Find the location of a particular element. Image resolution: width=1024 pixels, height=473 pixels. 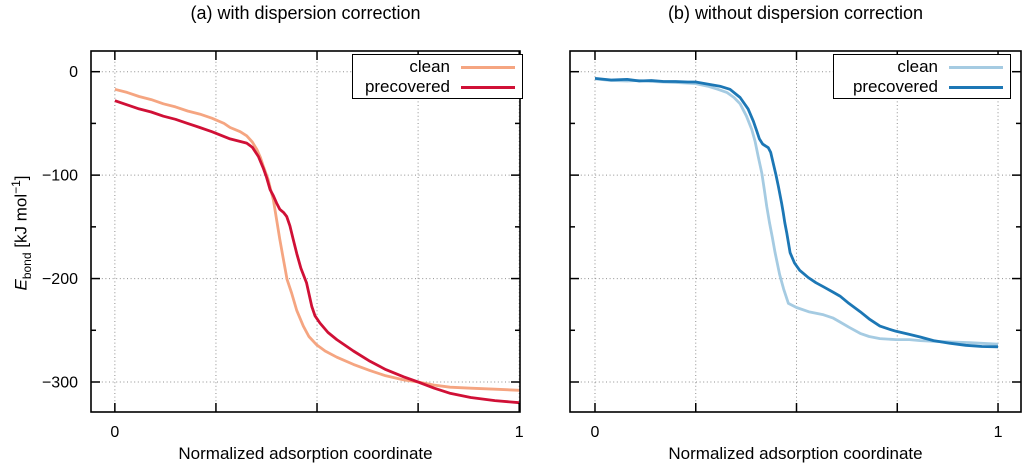

panel-b-x-axis-label: Normalized adsorption coordinate is located at coordinates (795, 453).